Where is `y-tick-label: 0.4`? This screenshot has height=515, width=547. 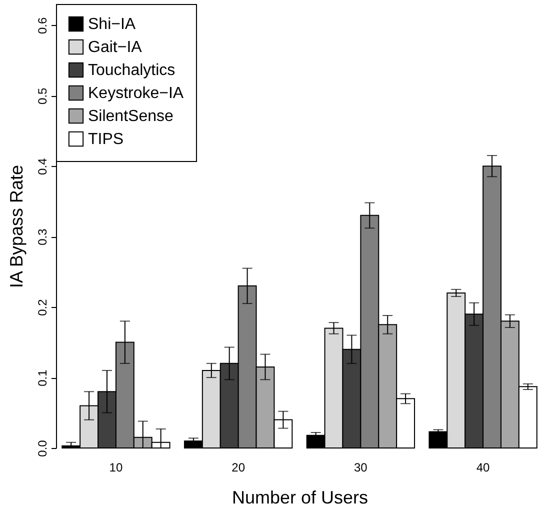
y-tick-label: 0.4 is located at coordinates (43, 166).